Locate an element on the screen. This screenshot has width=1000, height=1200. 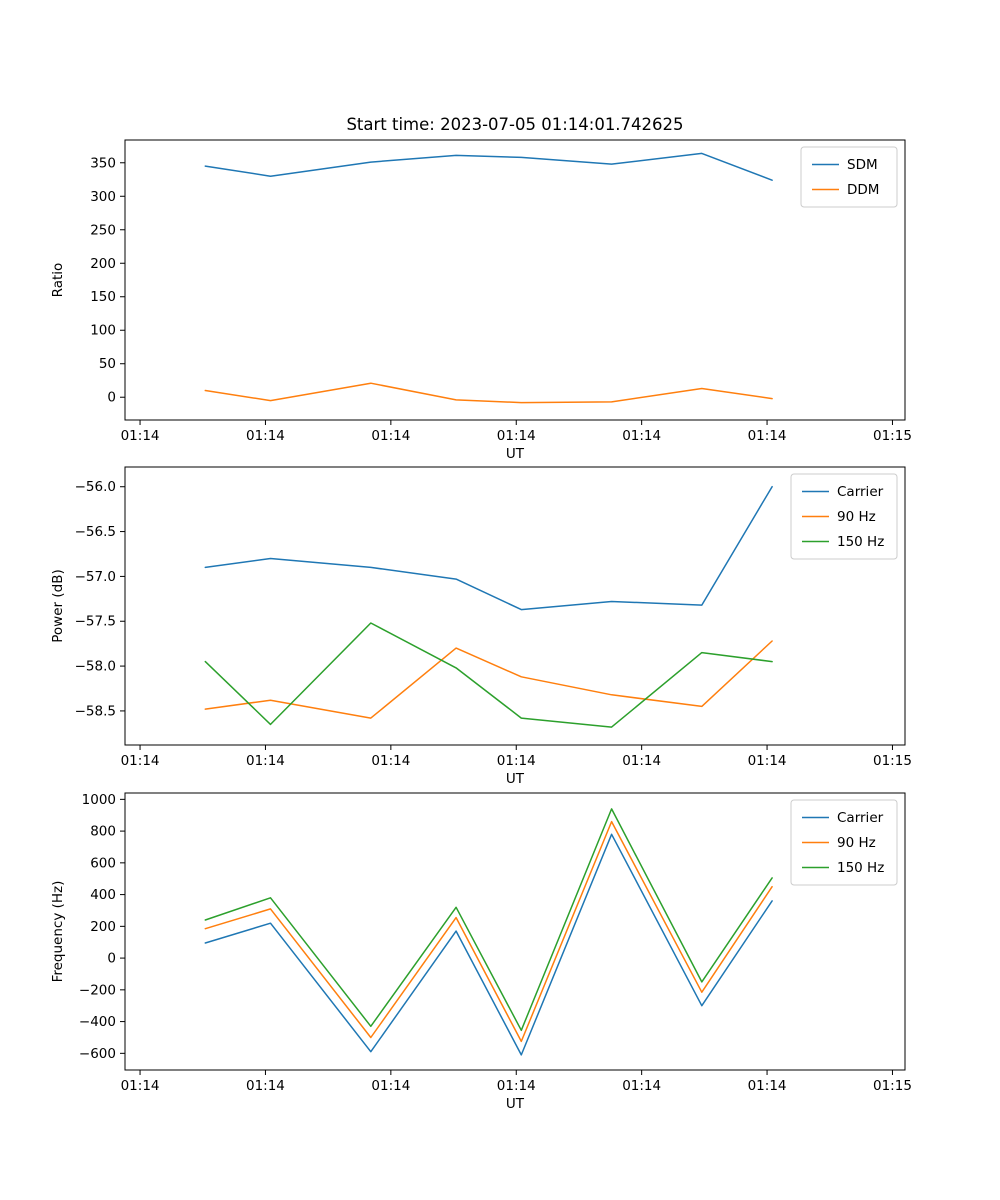
y-tick-label: −58.0 is located at coordinates (95, 667).